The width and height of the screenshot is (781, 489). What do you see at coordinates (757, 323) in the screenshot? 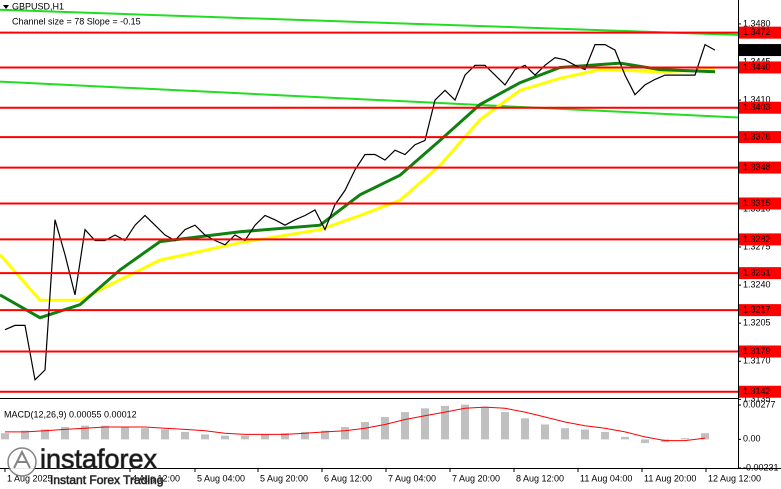
I see `y-tick-label: 1.3205` at bounding box center [757, 323].